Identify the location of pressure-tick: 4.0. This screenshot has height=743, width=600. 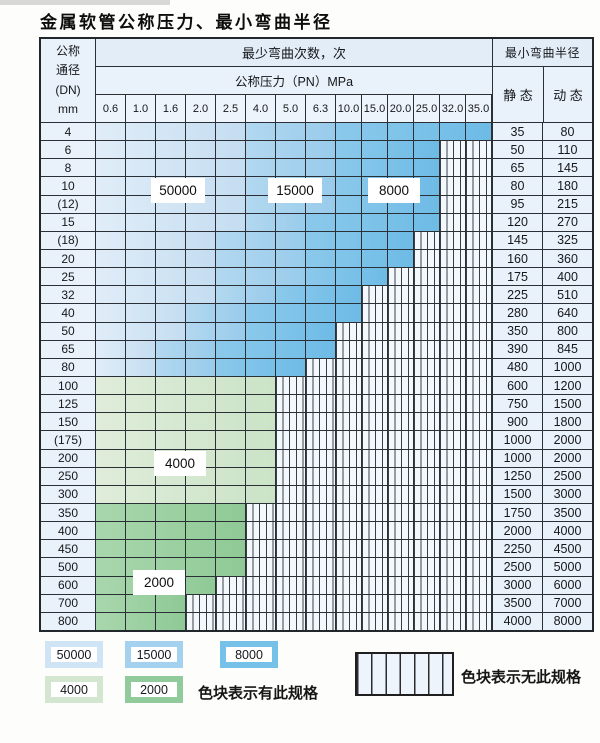
(261, 108).